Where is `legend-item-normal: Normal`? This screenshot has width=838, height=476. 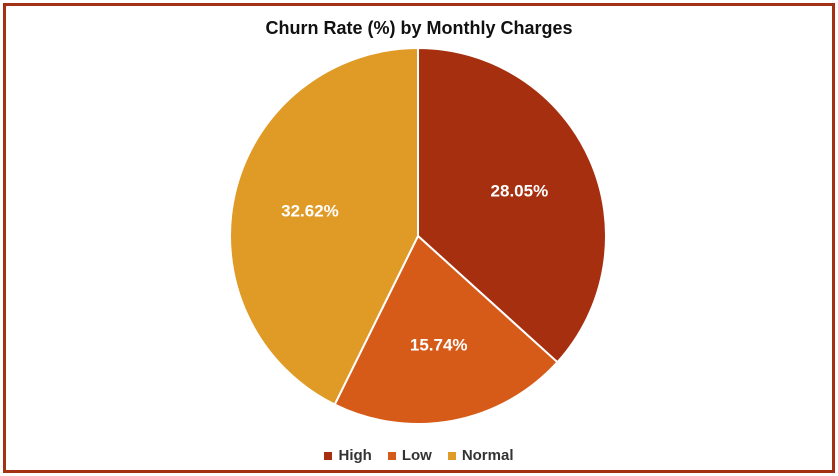
legend-item-normal: Normal is located at coordinates (480, 455).